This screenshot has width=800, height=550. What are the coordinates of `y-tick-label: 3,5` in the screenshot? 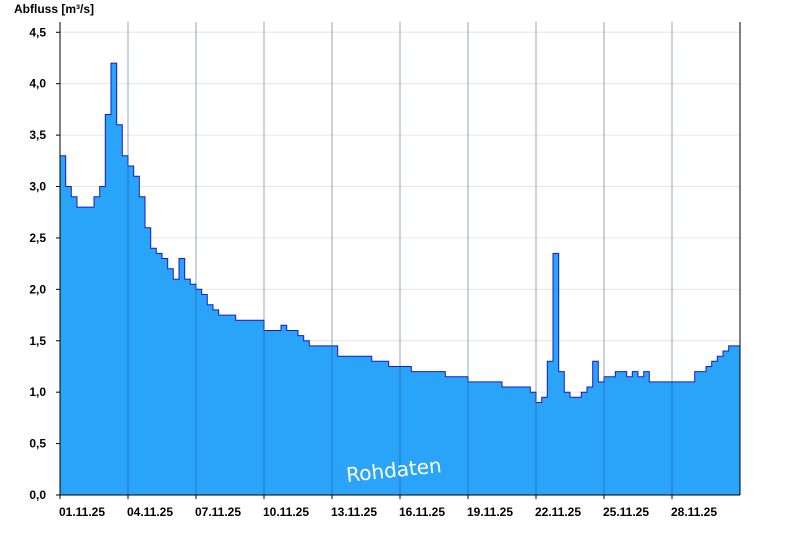 It's located at (37, 135).